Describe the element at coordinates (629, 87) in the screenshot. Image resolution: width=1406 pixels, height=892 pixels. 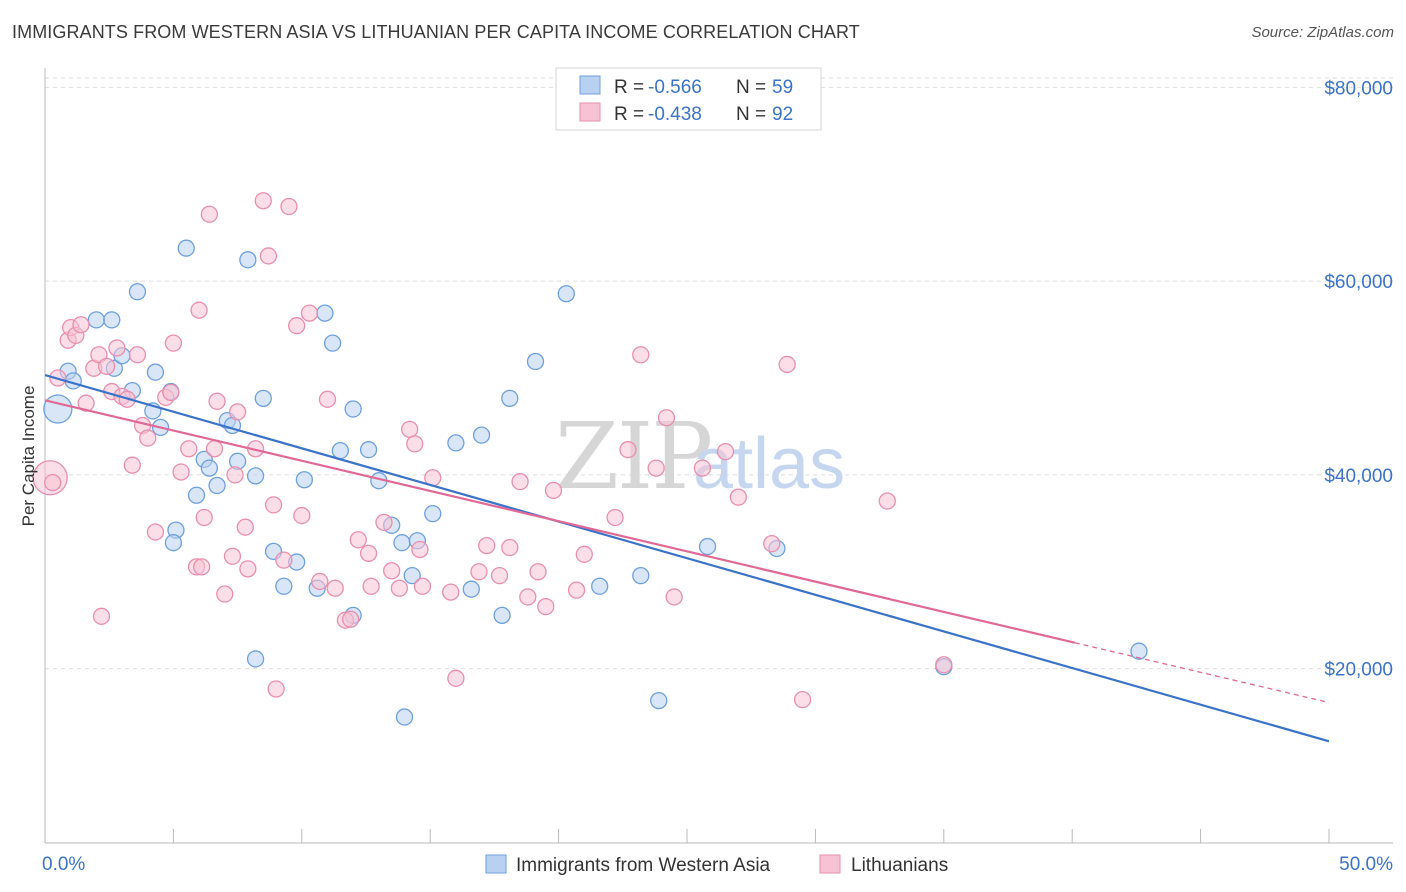
I see `legend-r-label-1: R =` at that location.